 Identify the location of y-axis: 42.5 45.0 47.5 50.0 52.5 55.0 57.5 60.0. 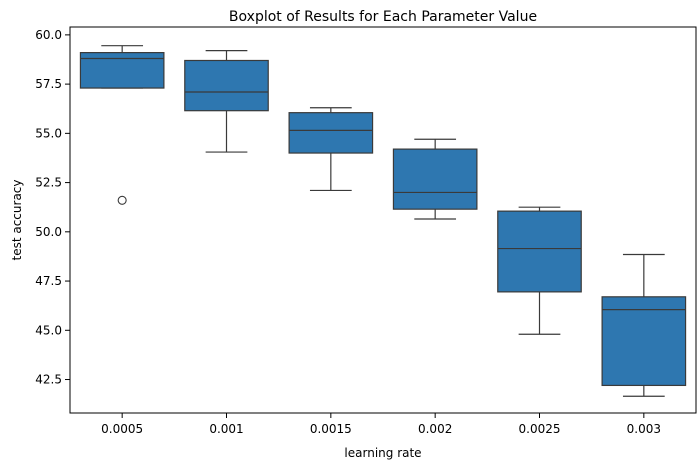
(52, 207).